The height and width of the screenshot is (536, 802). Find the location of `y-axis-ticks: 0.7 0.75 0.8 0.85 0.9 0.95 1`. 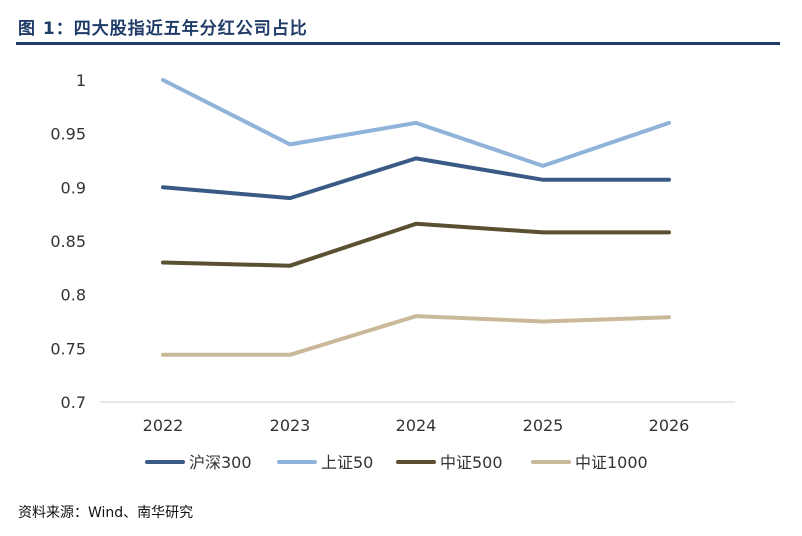

y-axis-ticks: 0.7 0.75 0.8 0.85 0.9 0.95 1 is located at coordinates (68, 241).